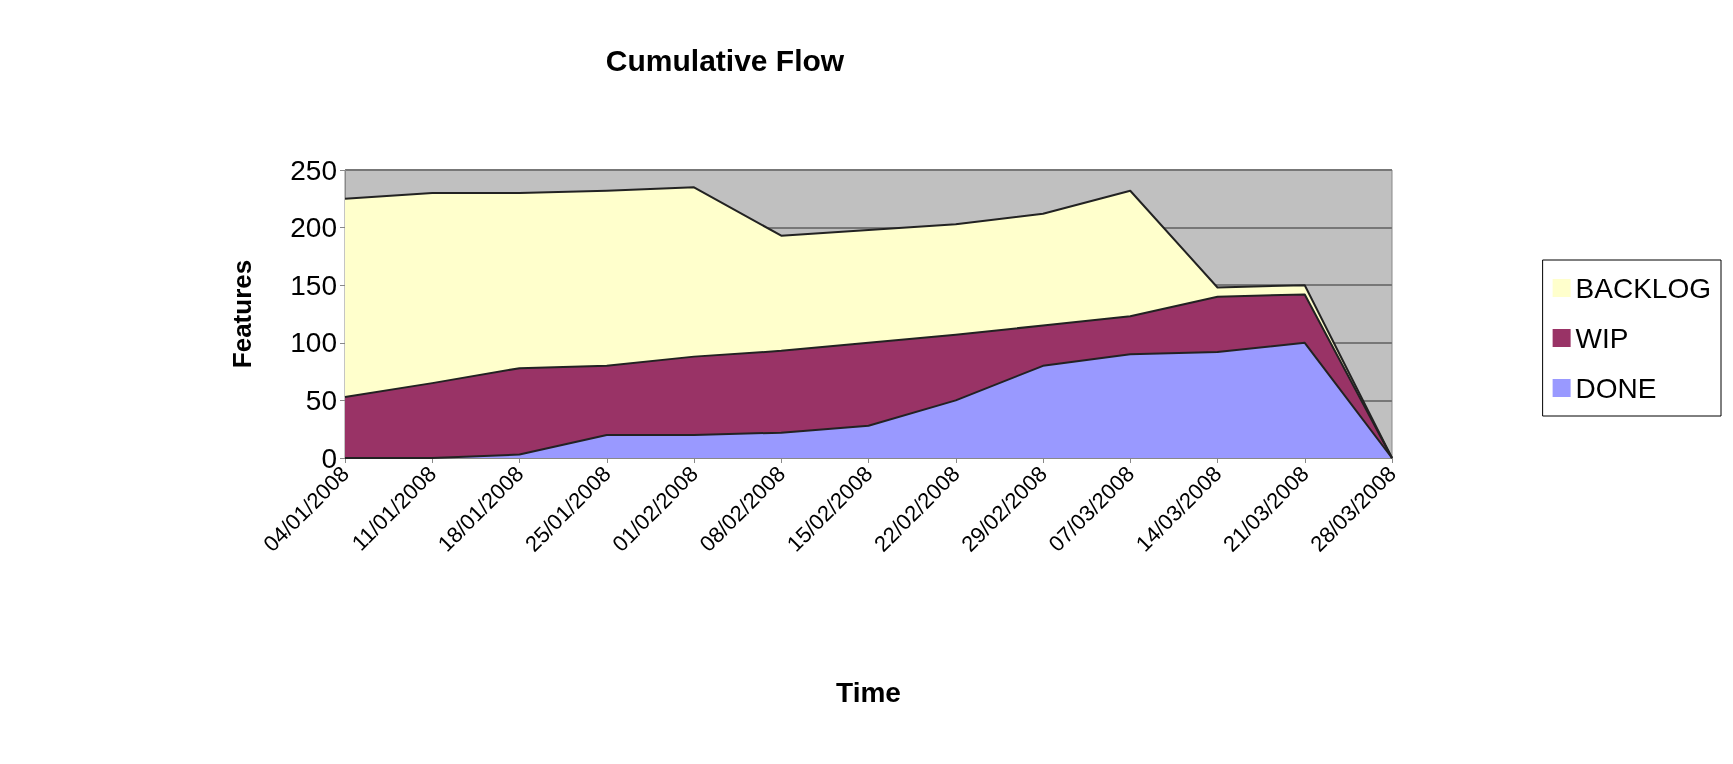 The width and height of the screenshot is (1733, 764). Describe the element at coordinates (1643, 288) in the screenshot. I see `legend-label: BACKLOG` at that location.